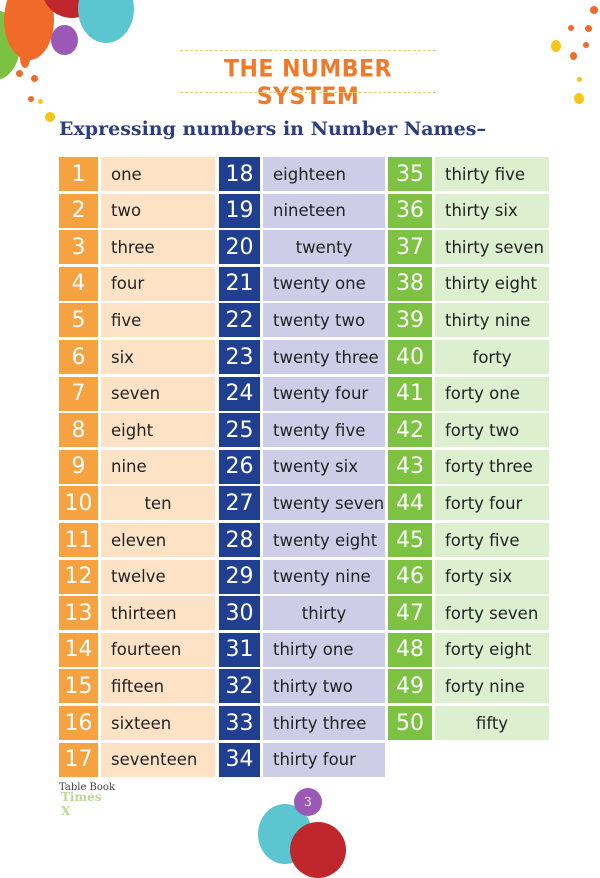  I want to click on number-cell: 25, so click(239, 430).